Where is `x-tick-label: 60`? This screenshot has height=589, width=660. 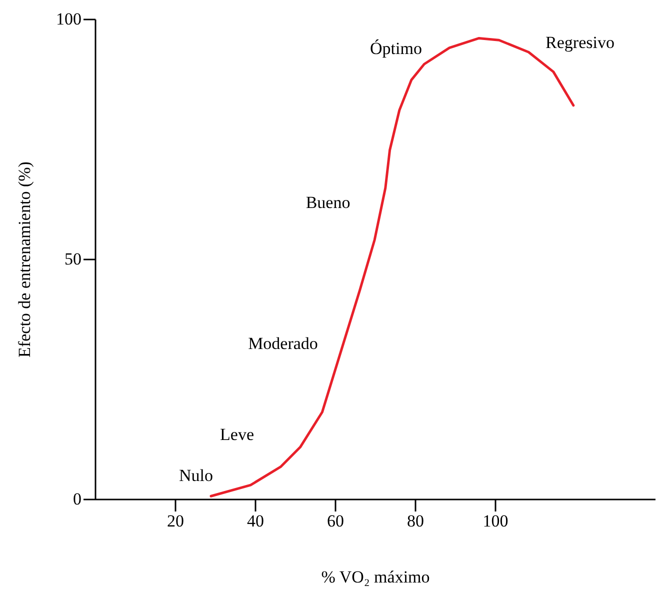 x-tick-label: 60 is located at coordinates (335, 521).